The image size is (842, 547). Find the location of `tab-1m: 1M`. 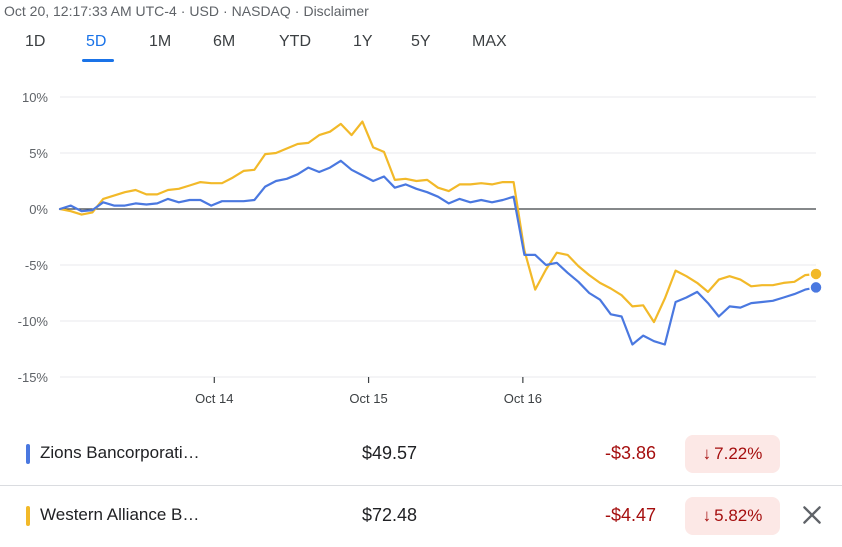

tab-1m: 1M is located at coordinates (160, 41).